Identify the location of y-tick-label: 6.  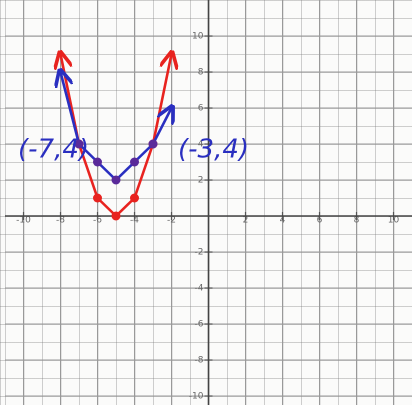
(201, 109).